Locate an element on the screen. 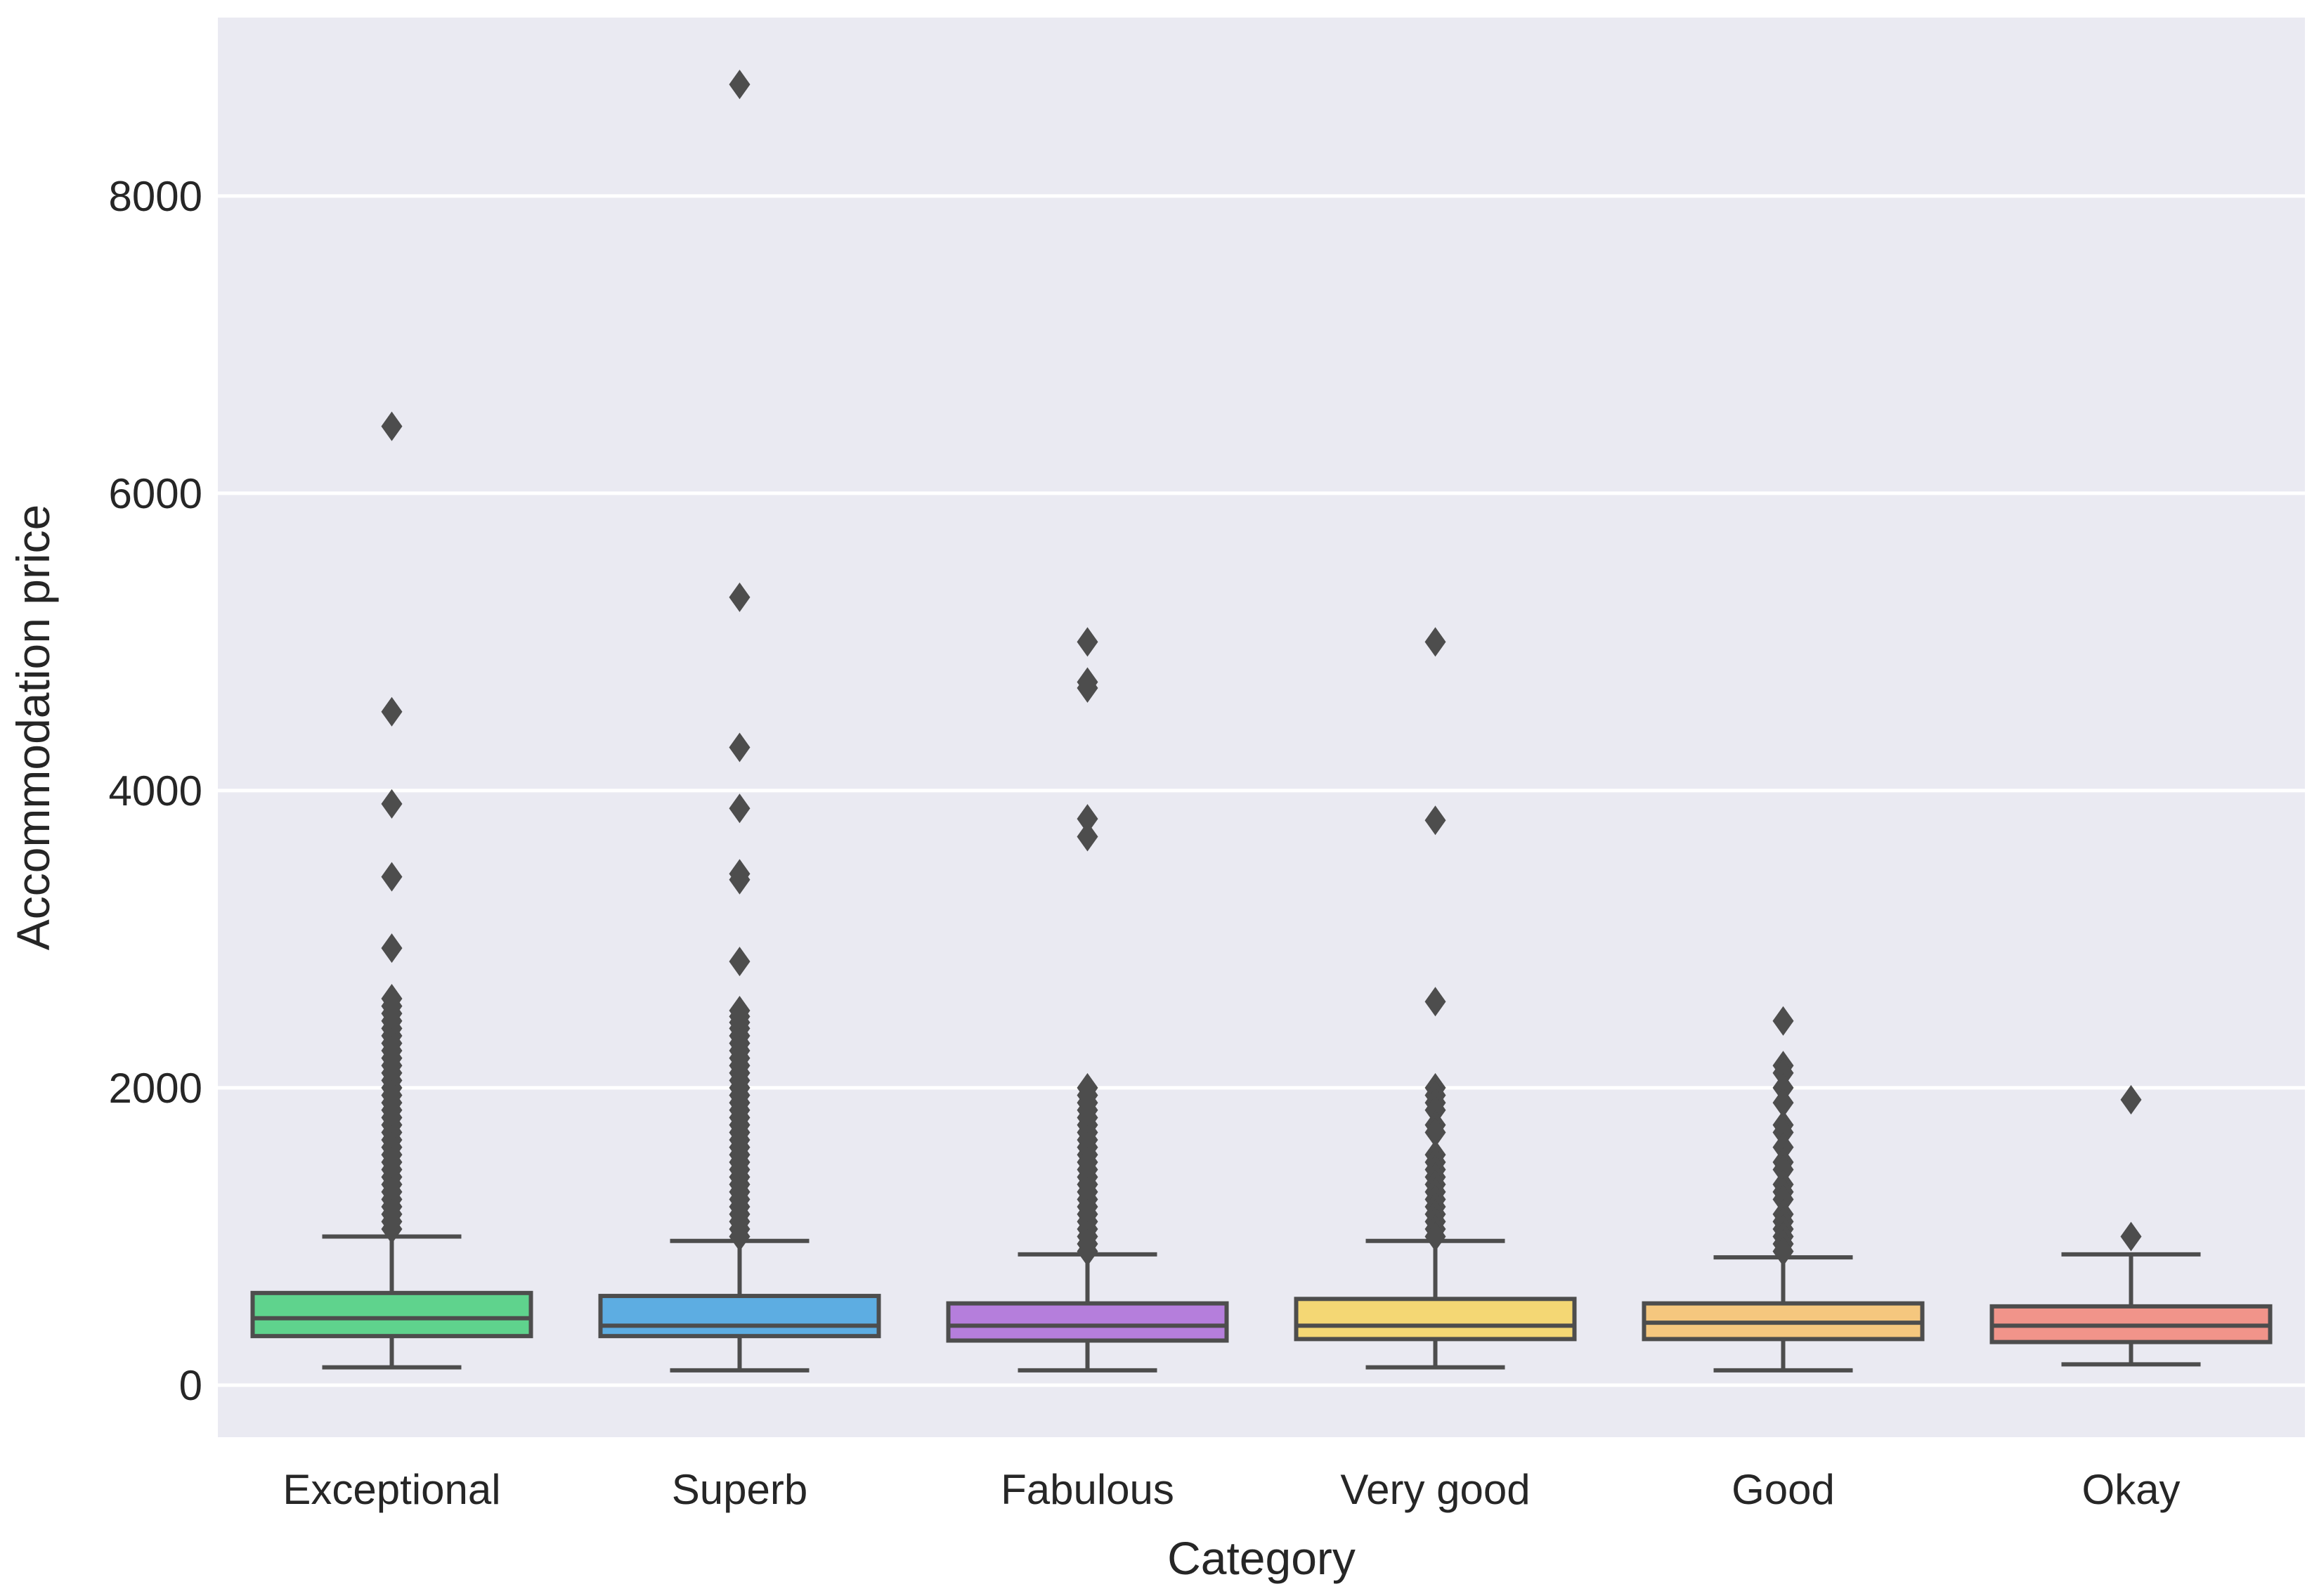 The width and height of the screenshot is (2319, 1596). box-good is located at coordinates (1784, 1189).